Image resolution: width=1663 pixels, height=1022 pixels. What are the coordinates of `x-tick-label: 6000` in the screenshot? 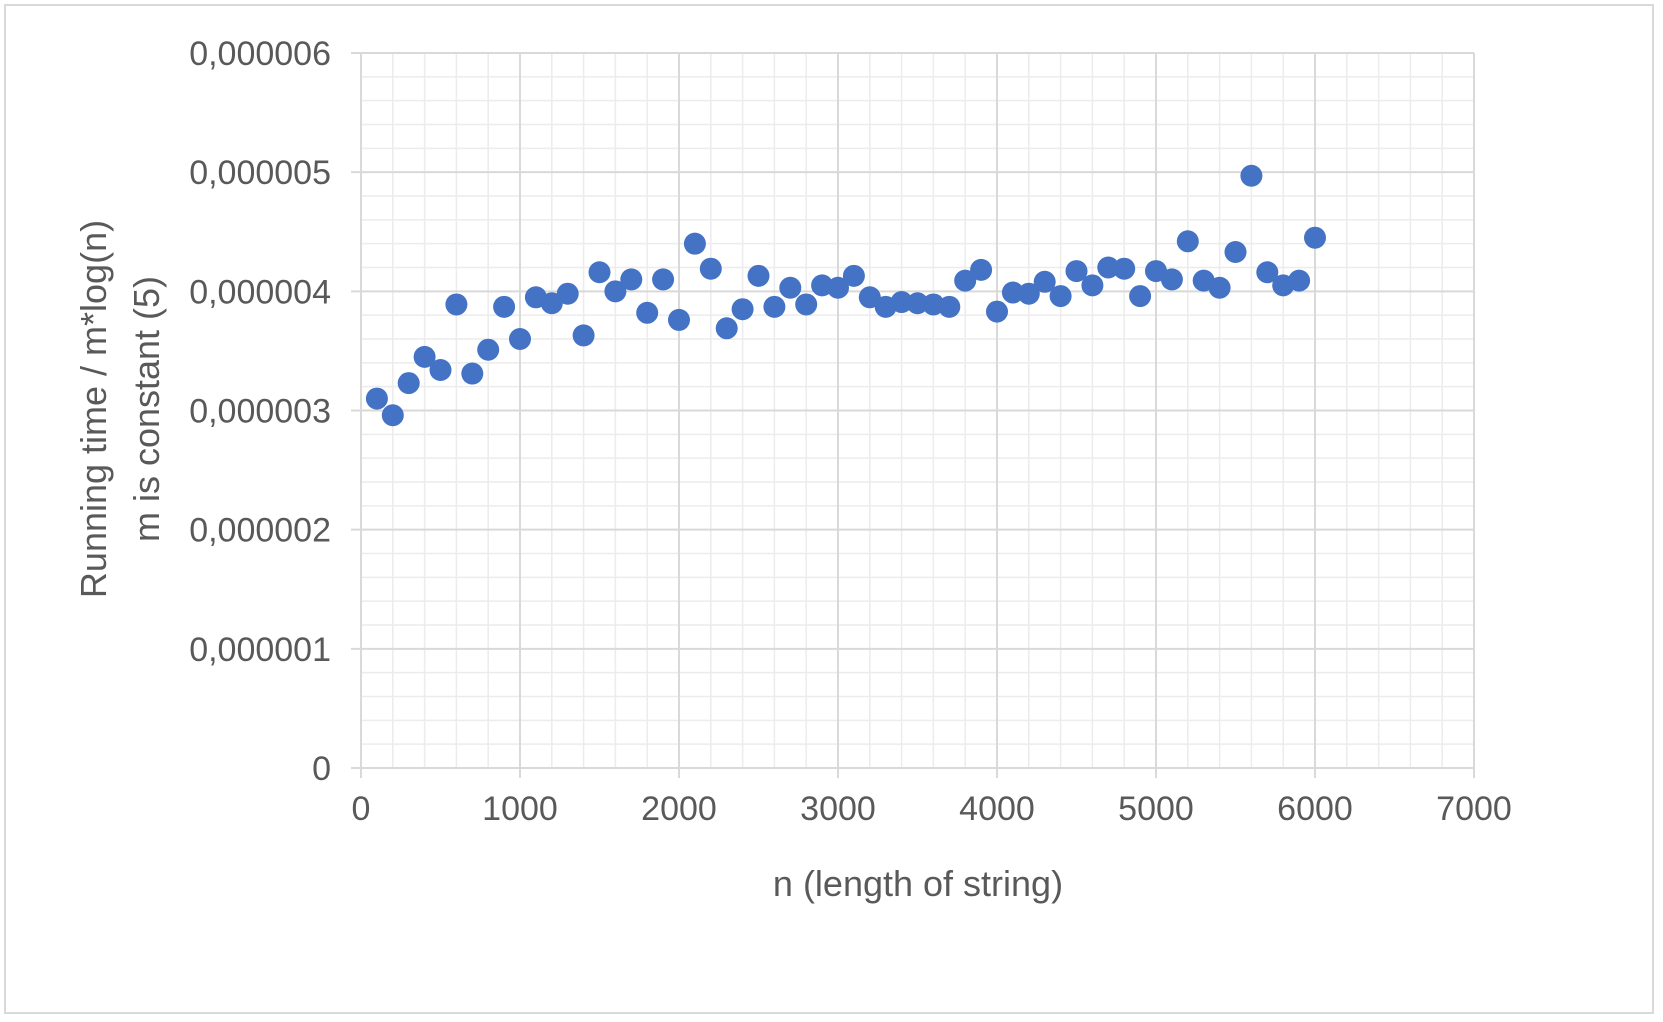 It's located at (1315, 809).